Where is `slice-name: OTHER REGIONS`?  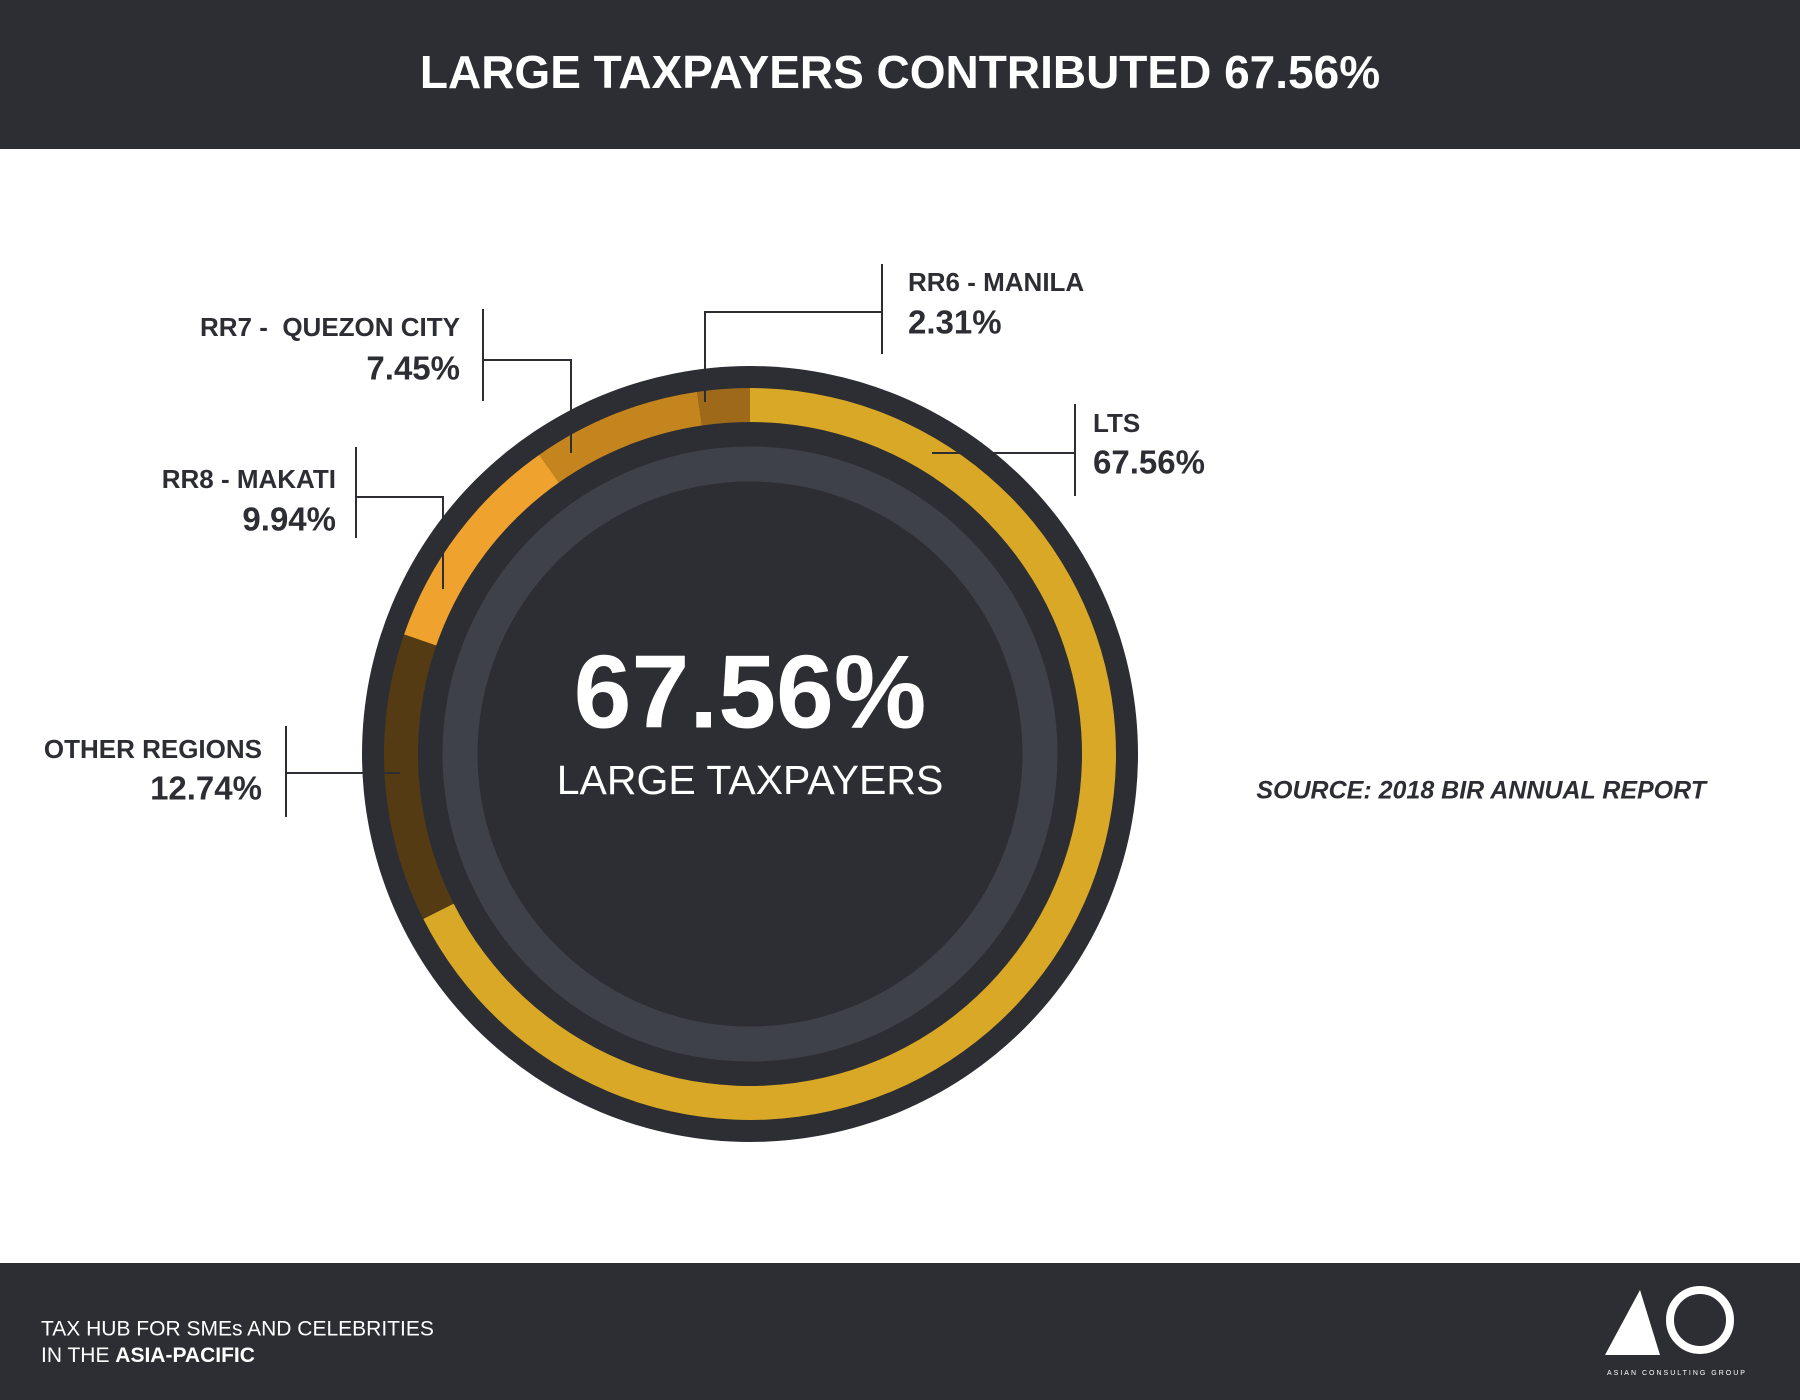 slice-name: OTHER REGIONS is located at coordinates (153, 749).